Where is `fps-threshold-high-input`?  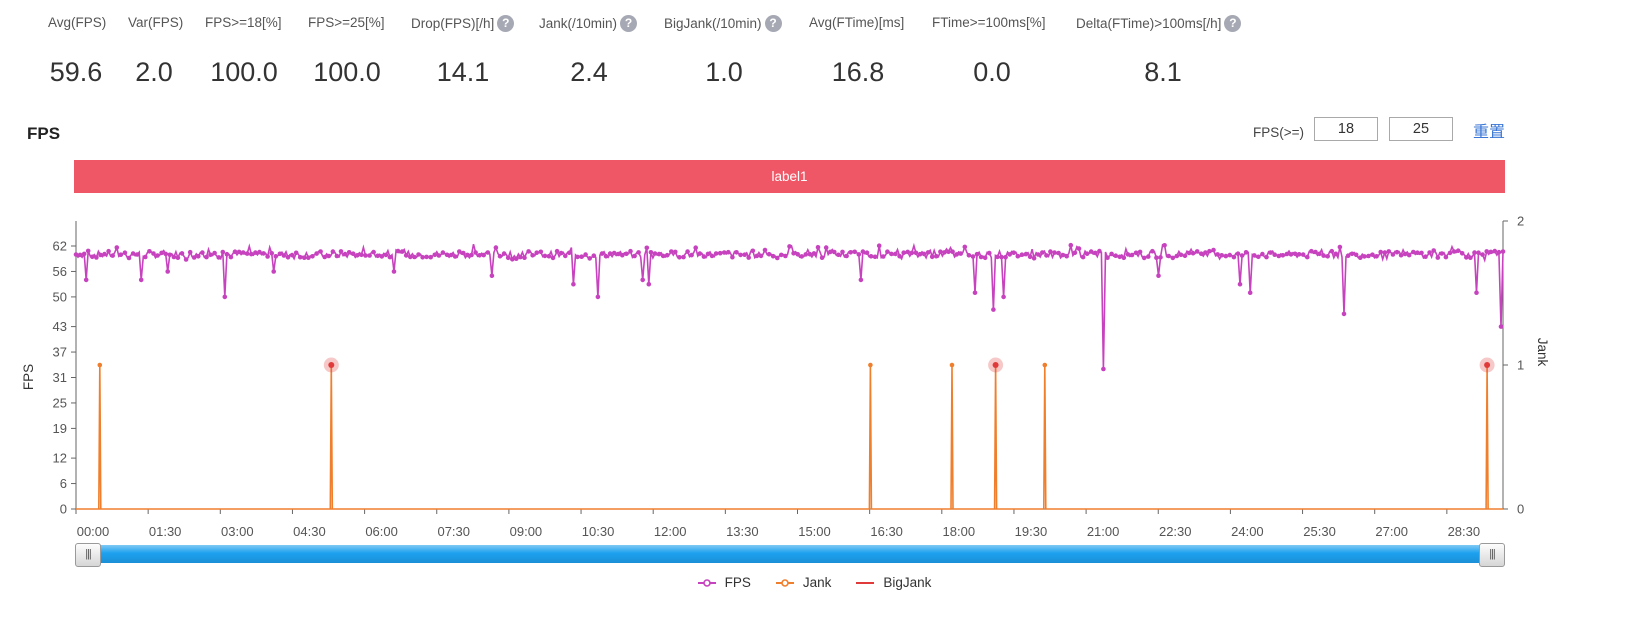
fps-threshold-high-input is located at coordinates (1421, 129).